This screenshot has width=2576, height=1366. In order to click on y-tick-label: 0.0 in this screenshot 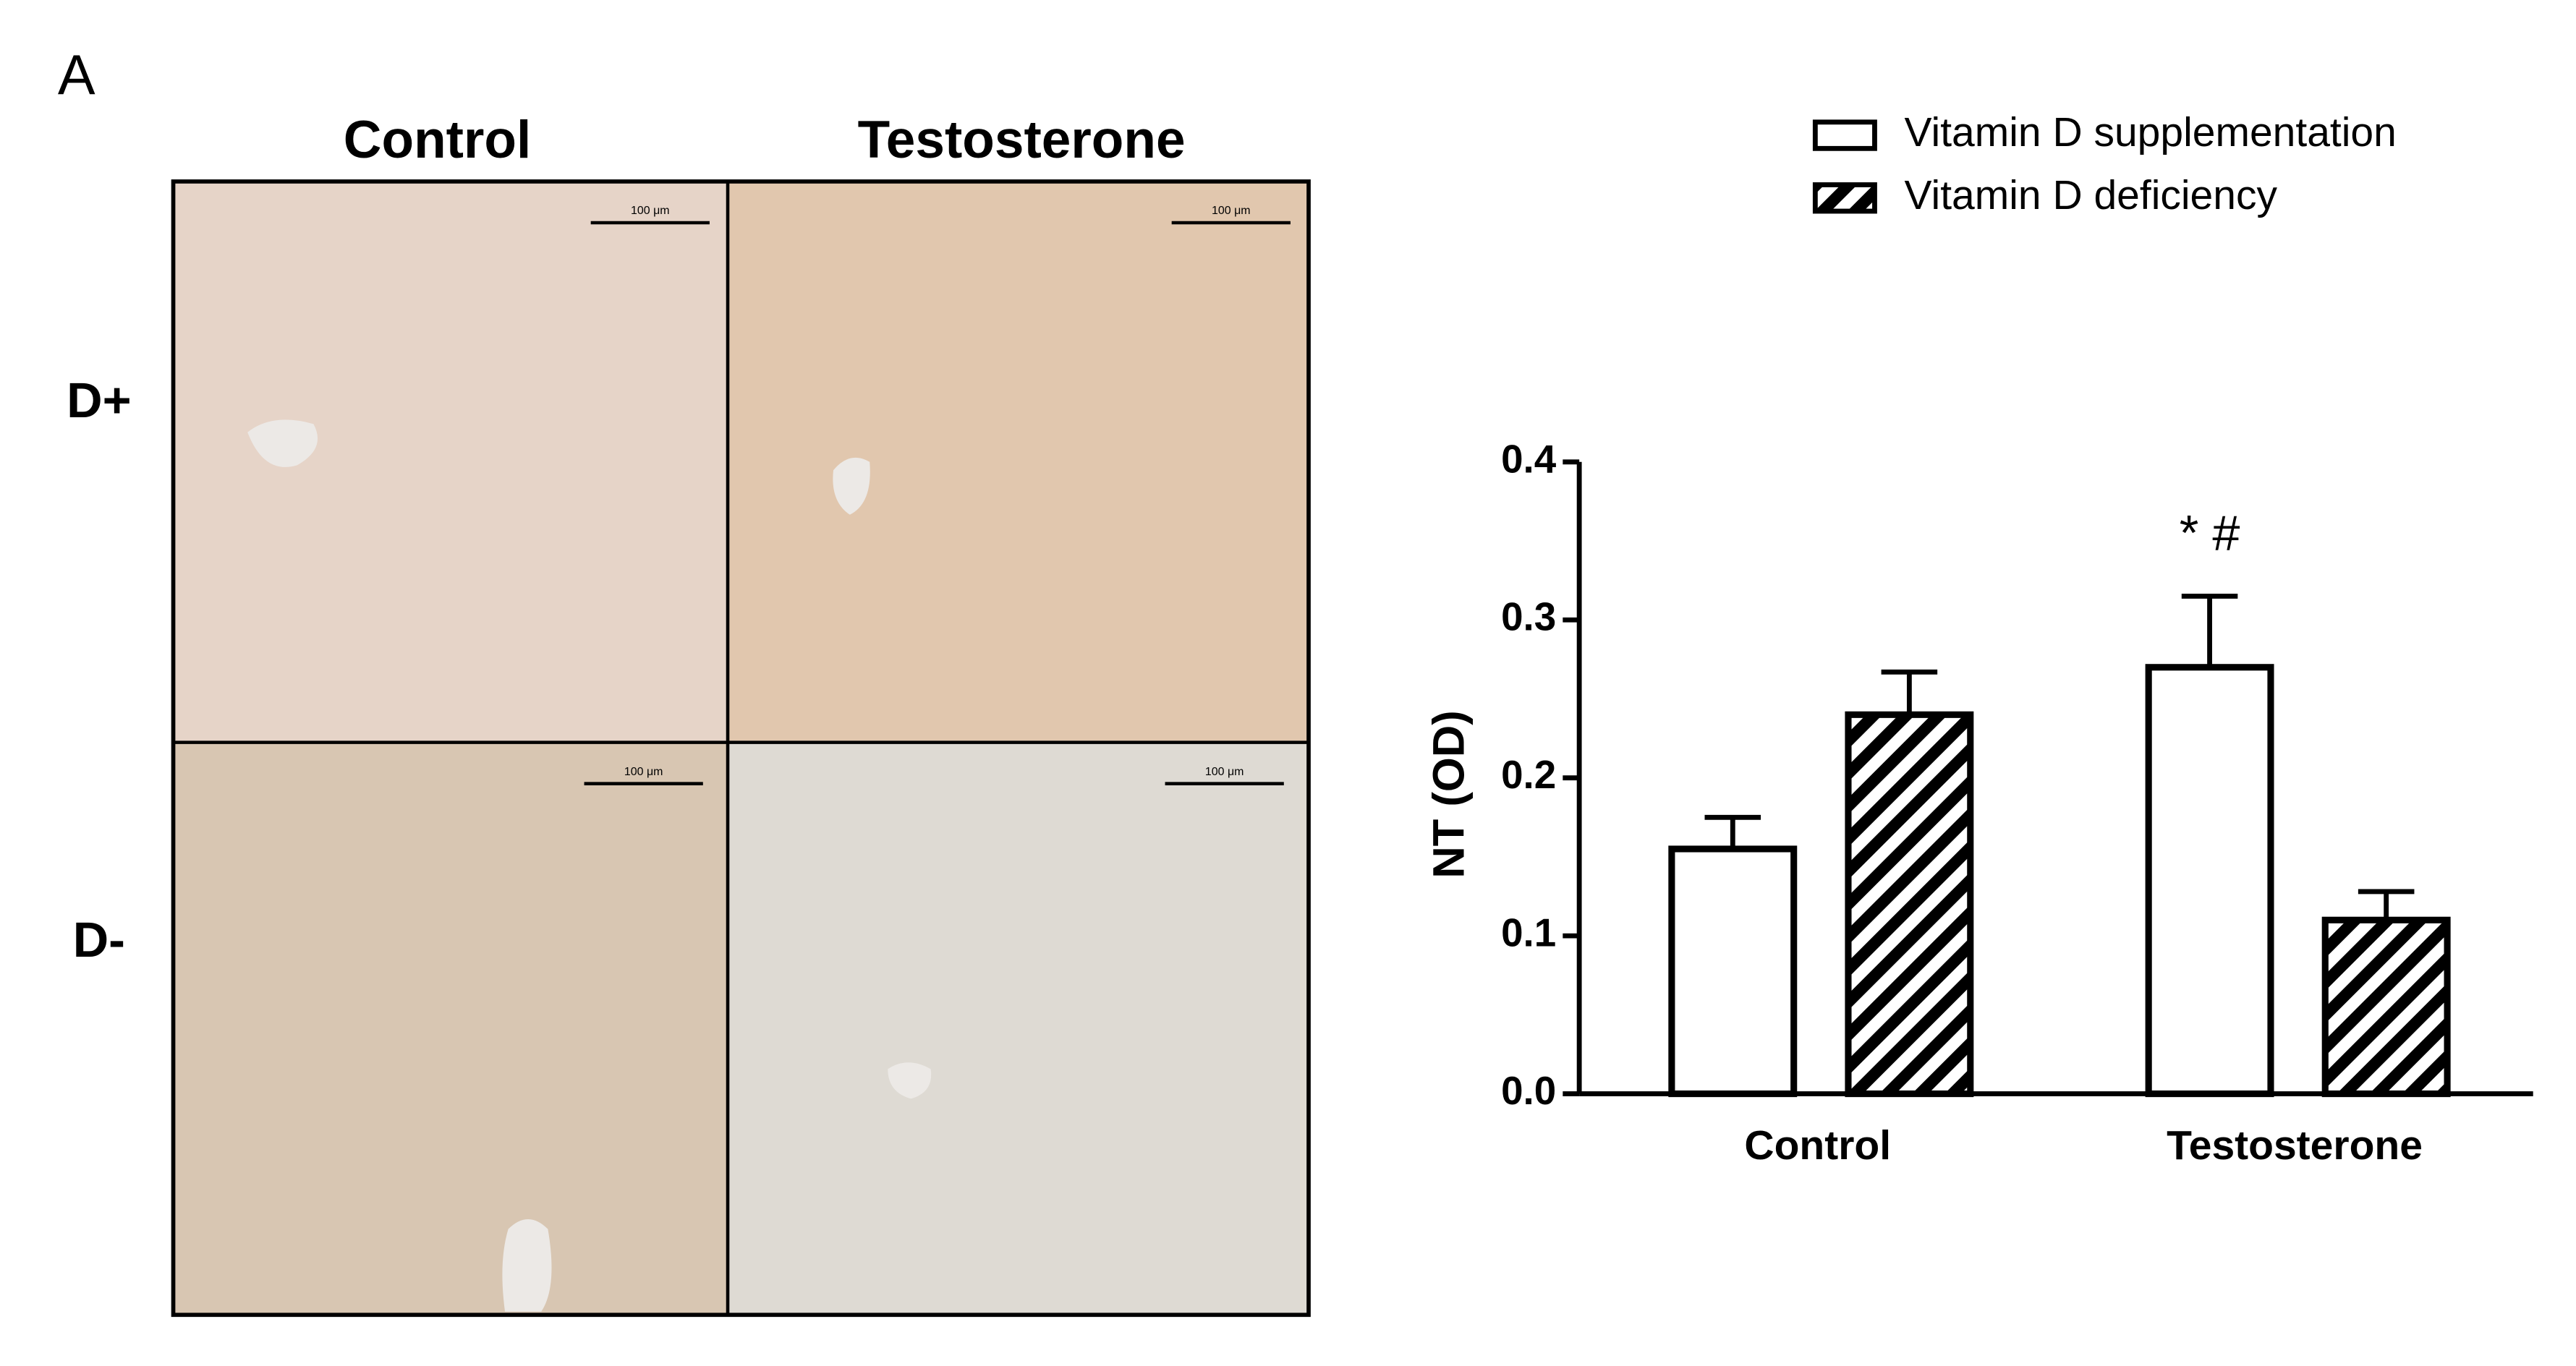, I will do `click(1528, 1090)`.